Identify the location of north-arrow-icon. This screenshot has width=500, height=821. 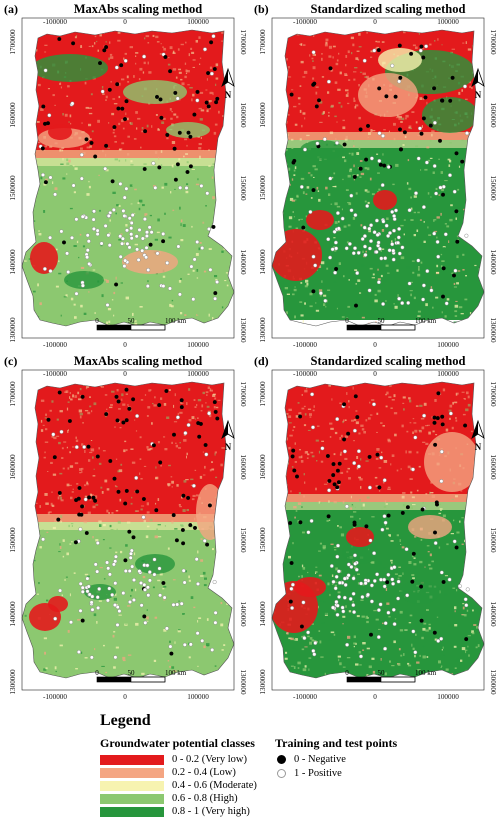
(478, 429).